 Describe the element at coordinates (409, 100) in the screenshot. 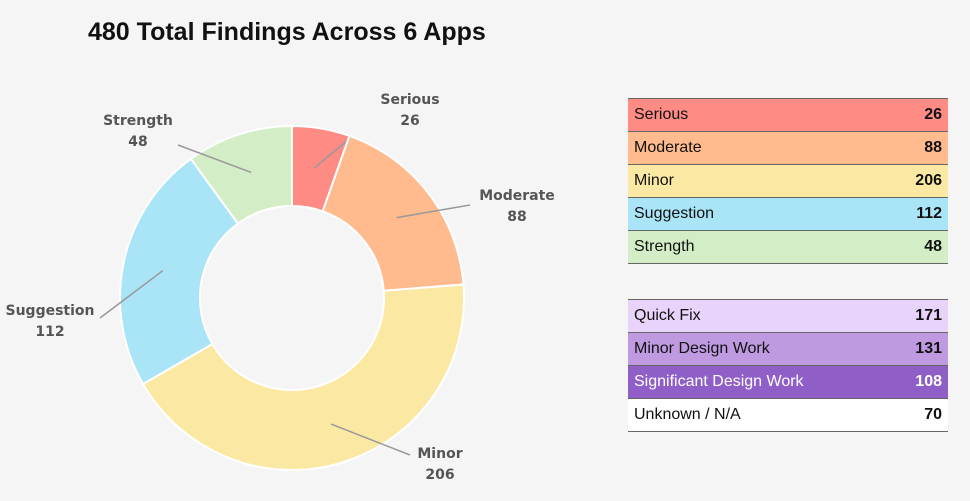

I see `slice-category-label: Serious` at that location.